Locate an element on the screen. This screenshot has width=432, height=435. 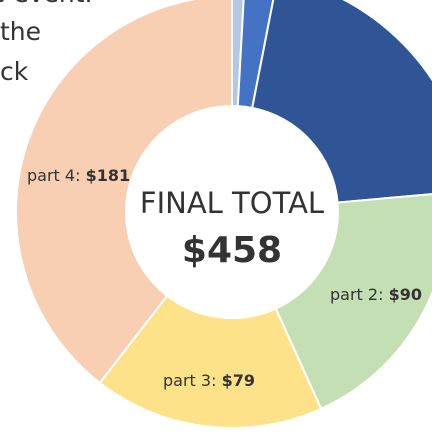
slice-label: part 2: $90 is located at coordinates (376, 294).